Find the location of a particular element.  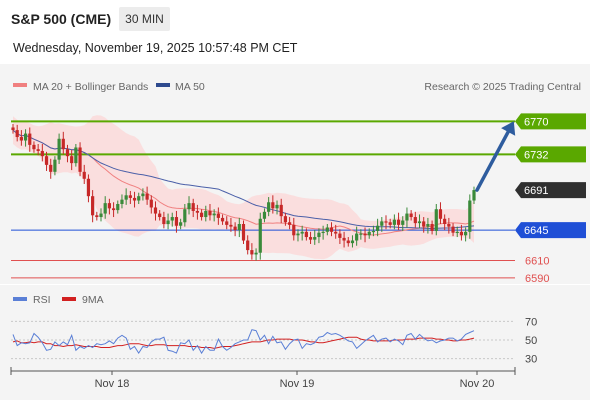

forecast-arrow-head is located at coordinates (508, 128).